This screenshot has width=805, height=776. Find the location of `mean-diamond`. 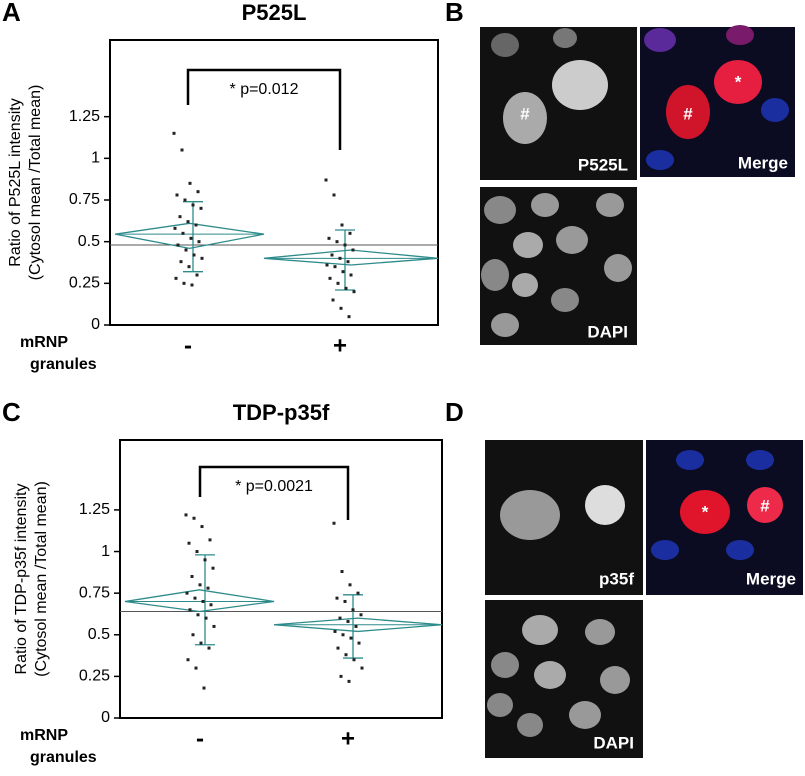

mean-diamond is located at coordinates (199, 601).